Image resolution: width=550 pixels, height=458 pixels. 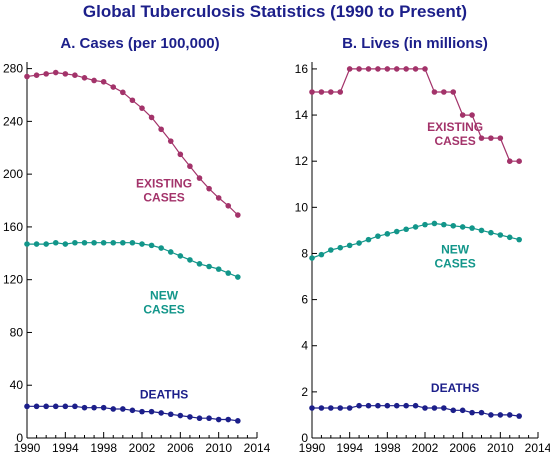 What do you see at coordinates (302, 161) in the screenshot?
I see `y-tick-label: 12` at bounding box center [302, 161].